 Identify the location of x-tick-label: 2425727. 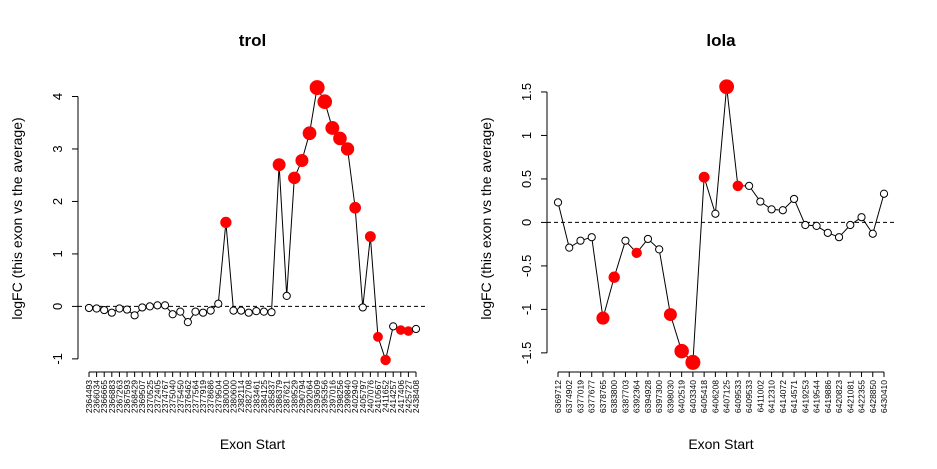
(408, 396).